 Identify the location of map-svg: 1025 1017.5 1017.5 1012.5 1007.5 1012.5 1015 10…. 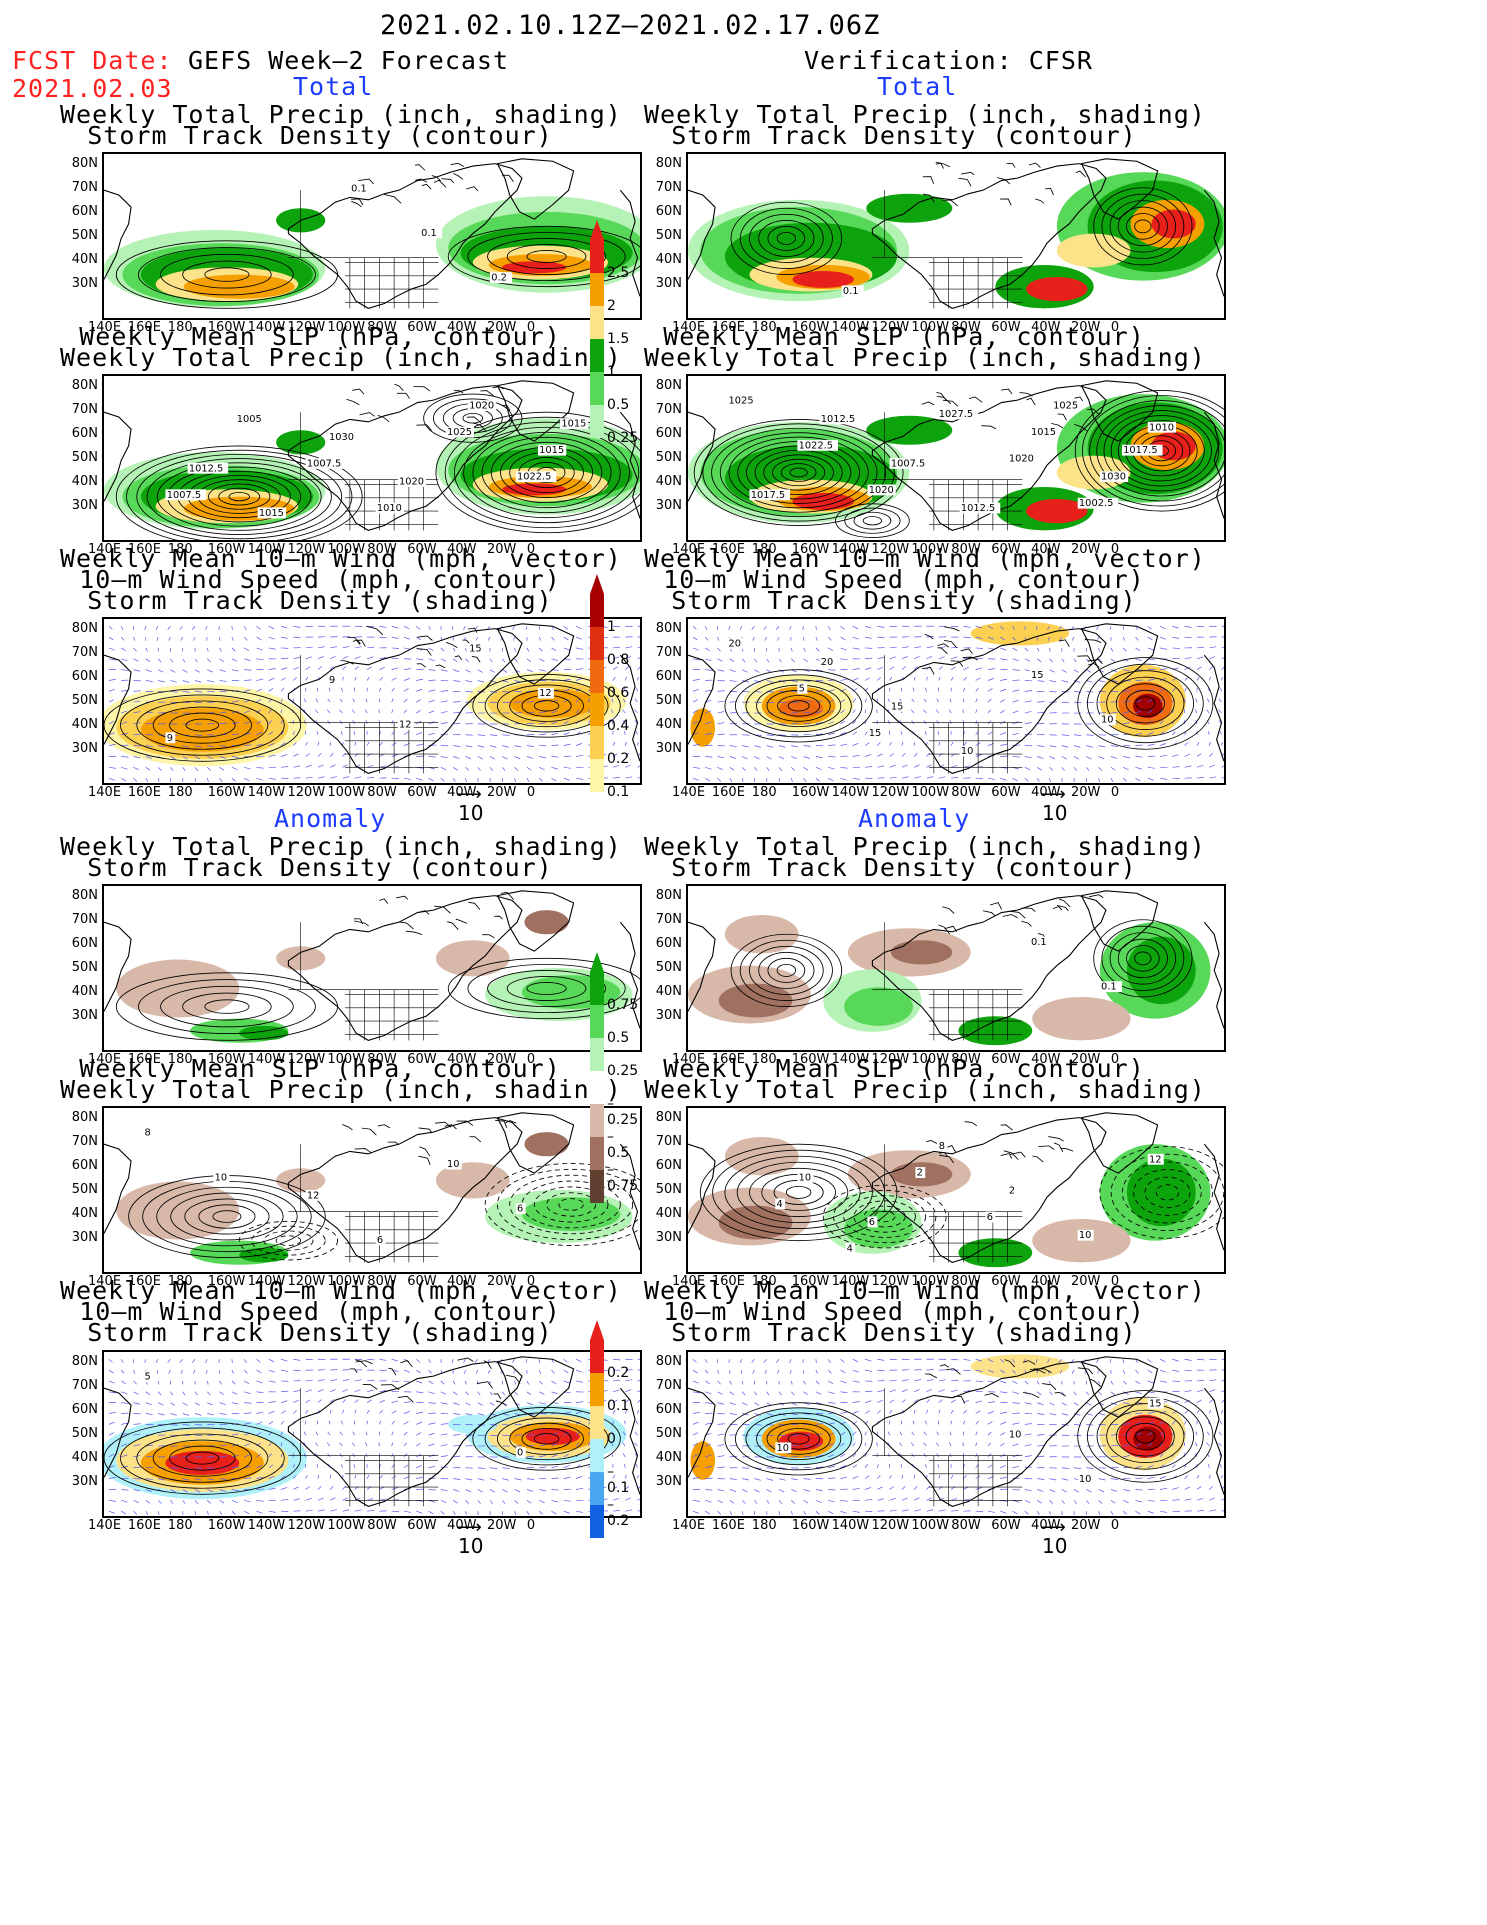
(956, 459).